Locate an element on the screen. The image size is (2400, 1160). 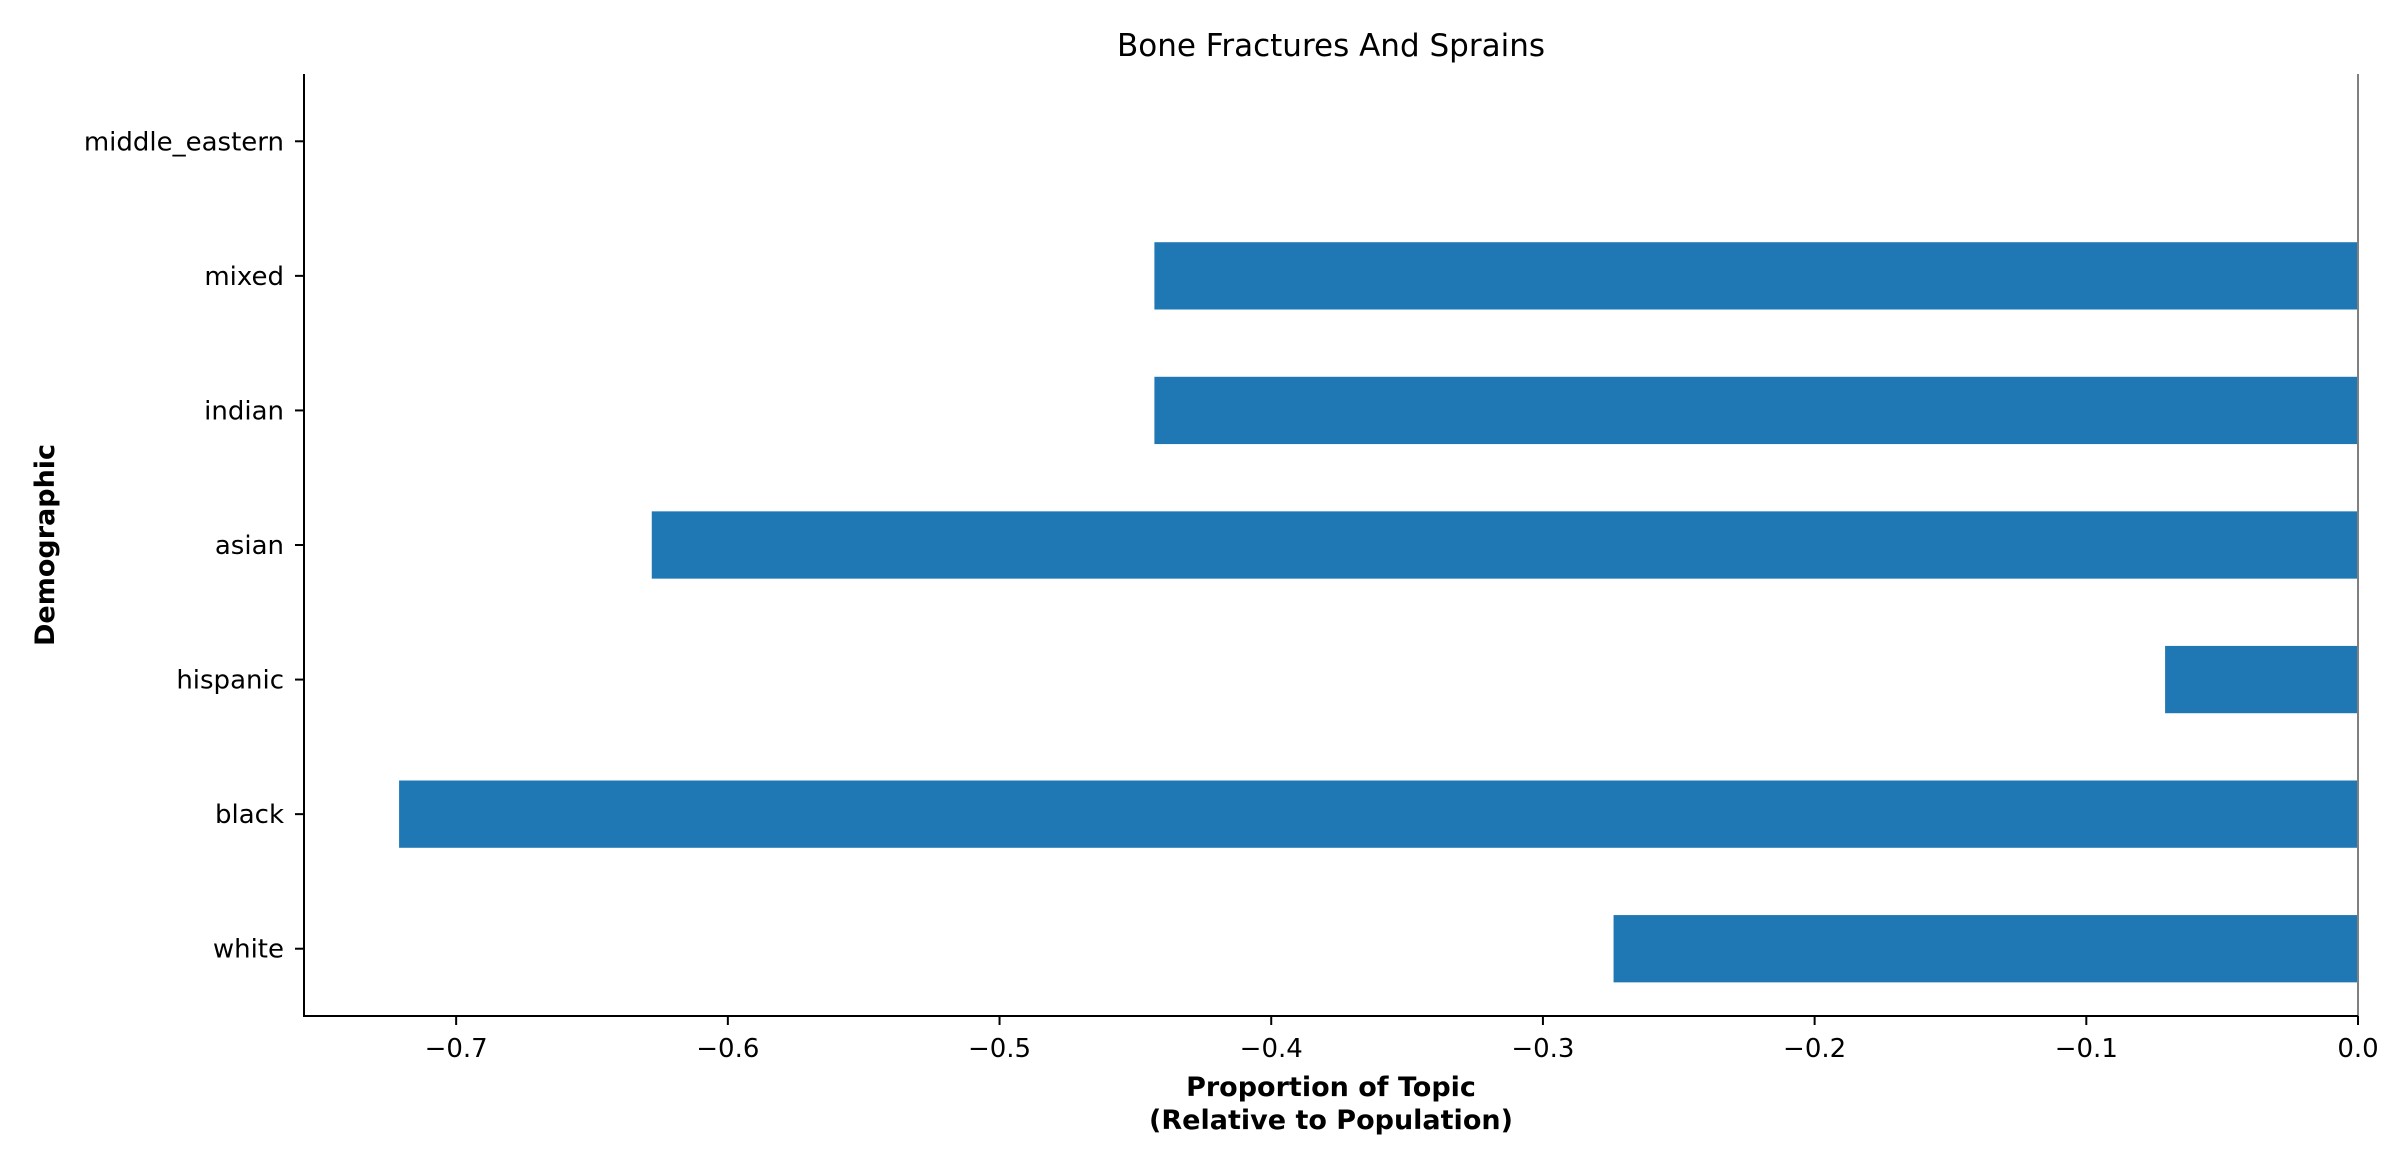
bar-mixed is located at coordinates (1756, 276).